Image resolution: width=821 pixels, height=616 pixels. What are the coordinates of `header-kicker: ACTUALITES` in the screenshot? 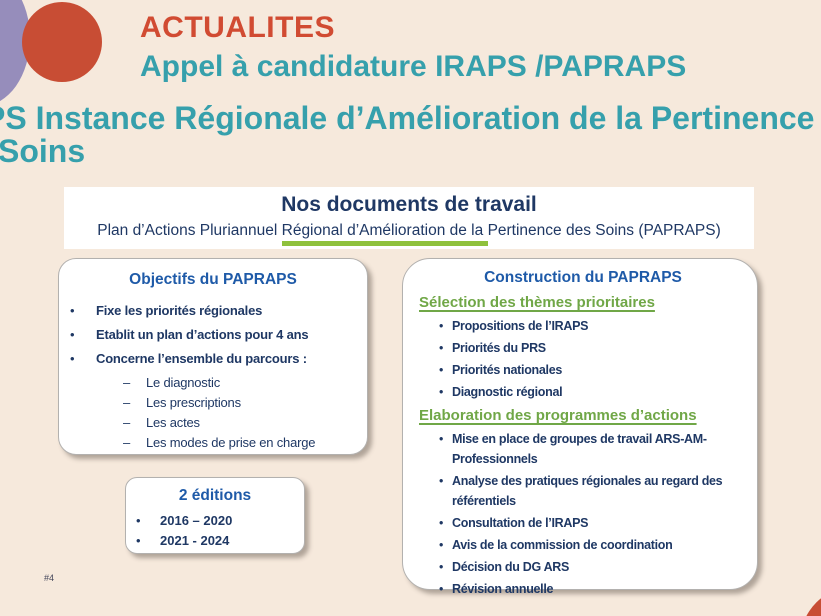 It's located at (237, 27).